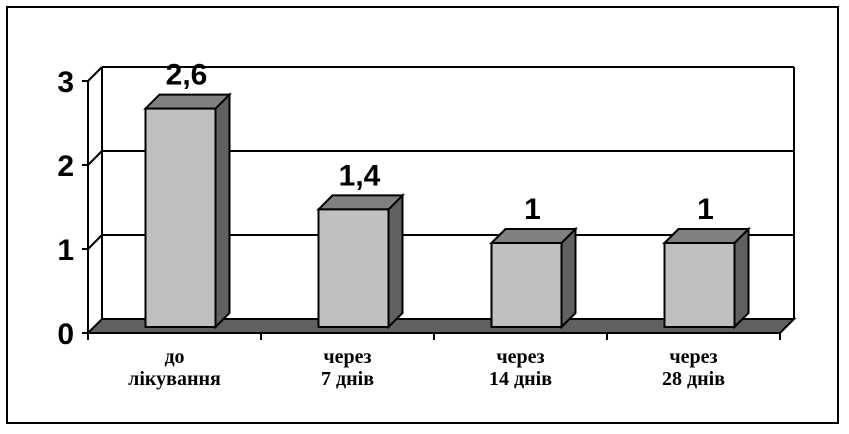 Image resolution: width=849 pixels, height=434 pixels. I want to click on x-category-label: до, so click(174, 357).